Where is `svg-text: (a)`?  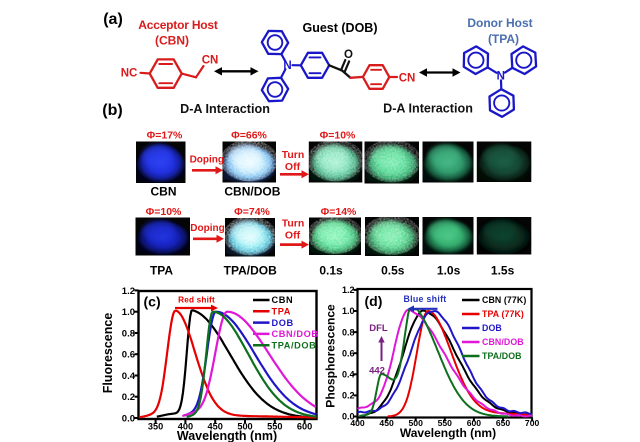 svg-text: (a) is located at coordinates (113, 19).